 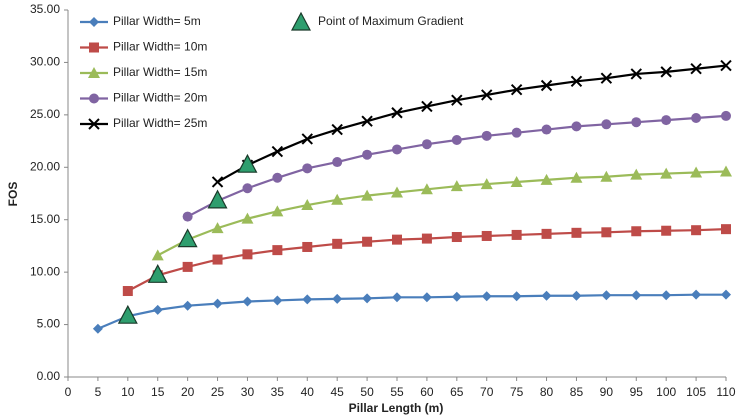 What do you see at coordinates (13, 194) in the screenshot?
I see `y-axis-title: FOS` at bounding box center [13, 194].